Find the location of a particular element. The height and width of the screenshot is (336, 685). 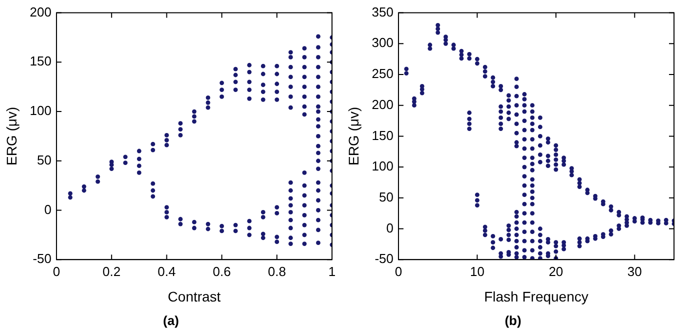

x-tick-label: 0.2 is located at coordinates (111, 271).